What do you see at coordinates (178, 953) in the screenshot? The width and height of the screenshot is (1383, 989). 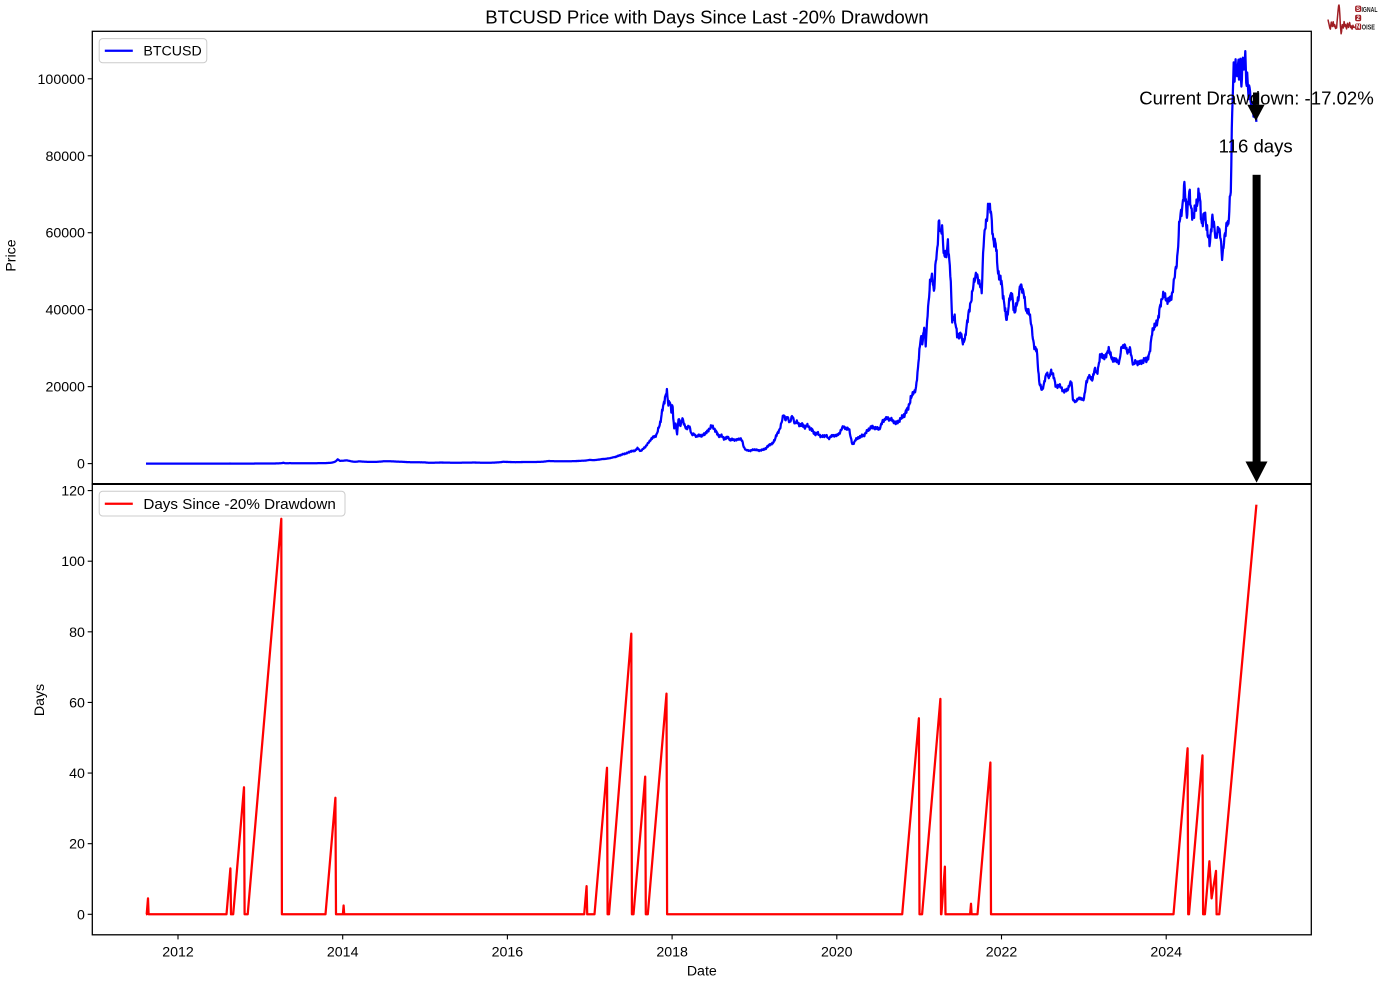 I see `svg-text: 2012` at bounding box center [178, 953].